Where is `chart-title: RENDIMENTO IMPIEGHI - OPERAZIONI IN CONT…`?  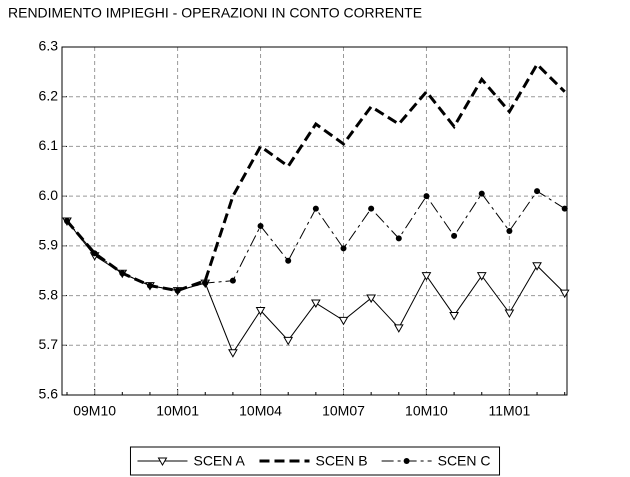
chart-title: RENDIMENTO IMPIEGHI - OPERAZIONI IN CONT… is located at coordinates (215, 13).